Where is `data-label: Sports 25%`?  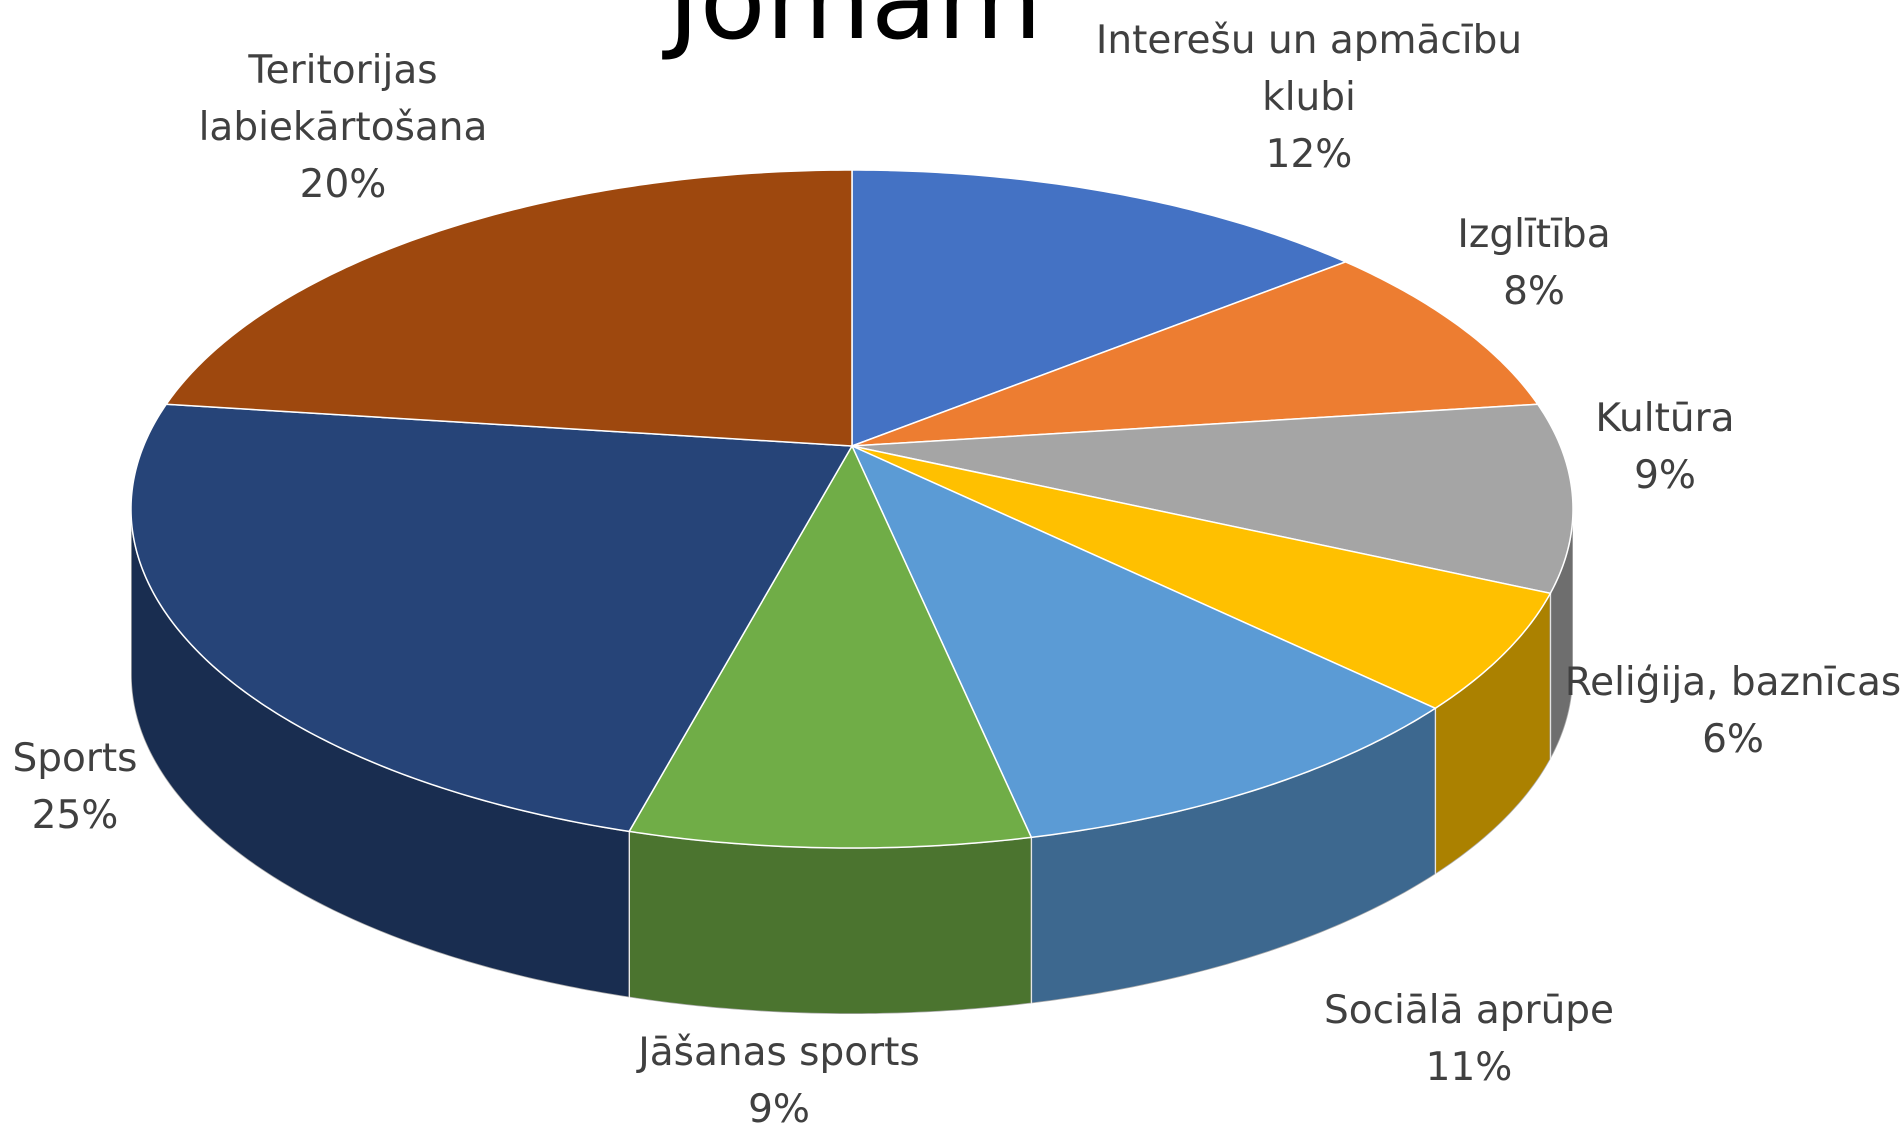
data-label: Sports 25% is located at coordinates (75, 787).